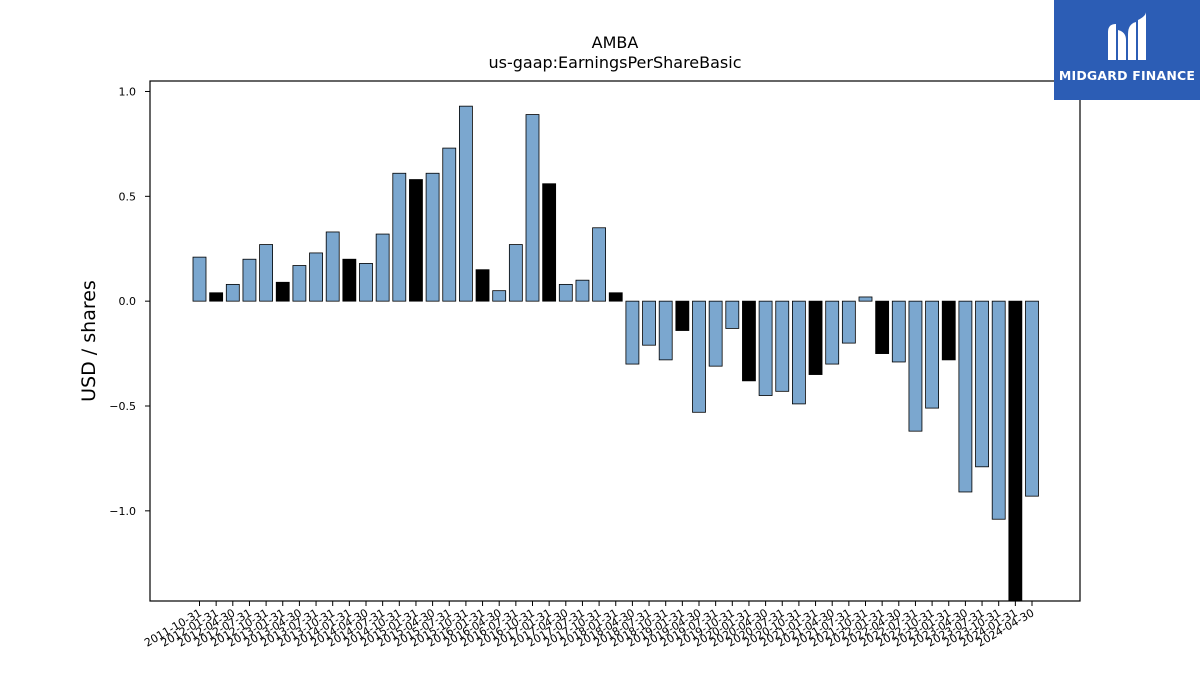 Image resolution: width=1200 pixels, height=675 pixels. What do you see at coordinates (122, 406) in the screenshot?
I see `y-tick-label: −0.5` at bounding box center [122, 406].